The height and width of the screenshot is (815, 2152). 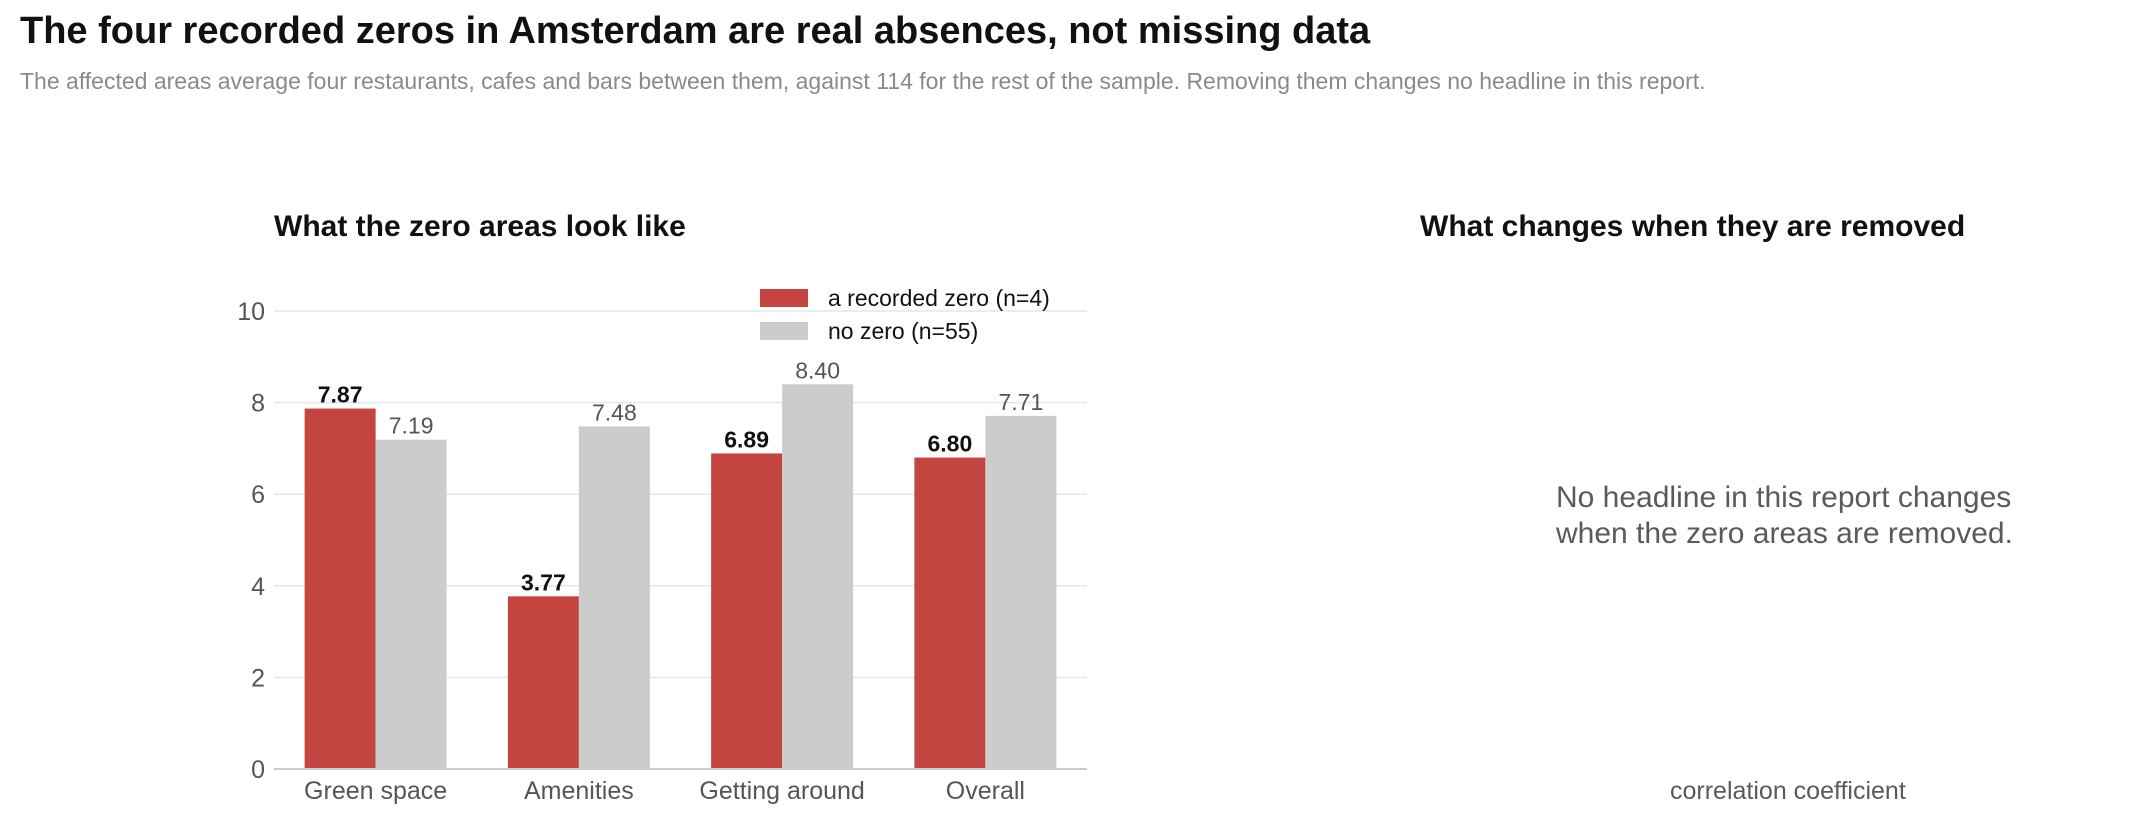 I want to click on no-change-message-line-2: when the zero areas are removed., so click(x=1784, y=533).